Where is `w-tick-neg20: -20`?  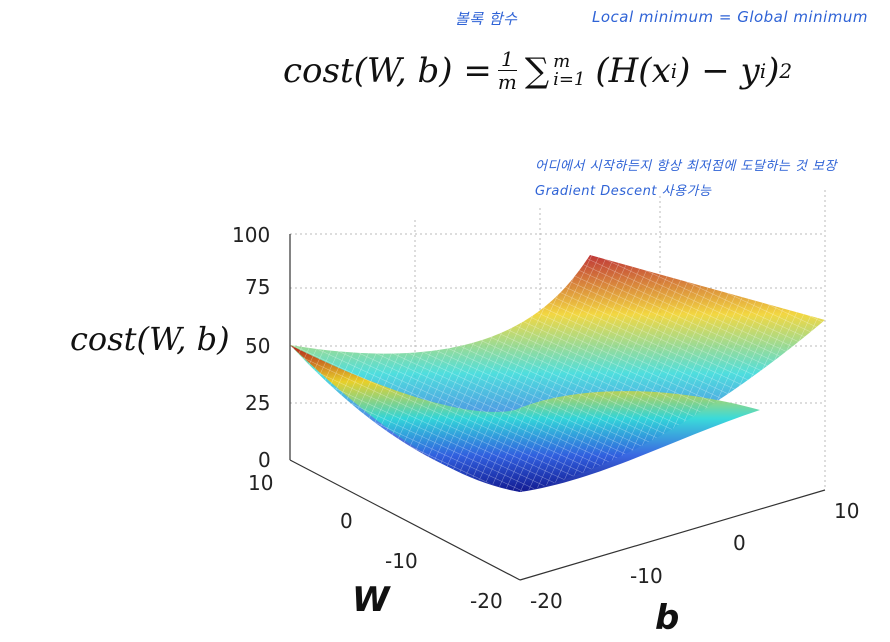
w-tick-neg20: -20 is located at coordinates (486, 601).